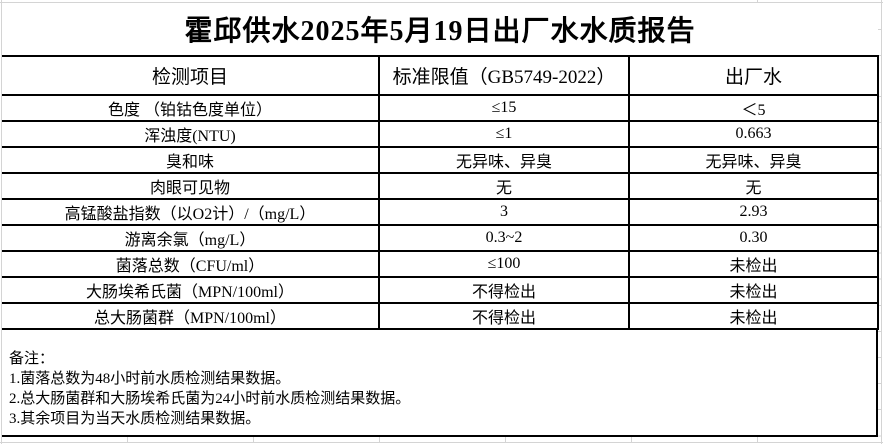 This screenshot has width=883, height=444. I want to click on cell-item: 大肠埃希氏菌（MPN/100ml）, so click(191, 290).